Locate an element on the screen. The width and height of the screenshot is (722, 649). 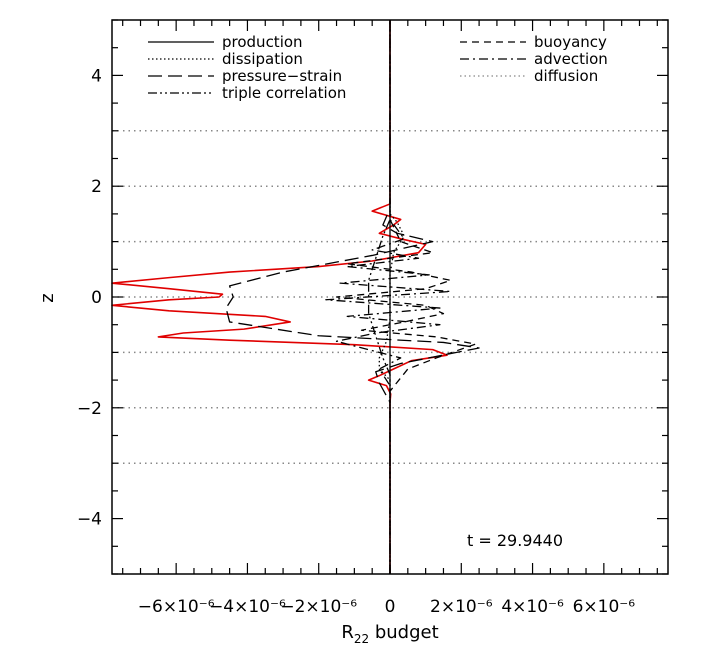
legend-label-2: pressure−strain is located at coordinates (282, 76).